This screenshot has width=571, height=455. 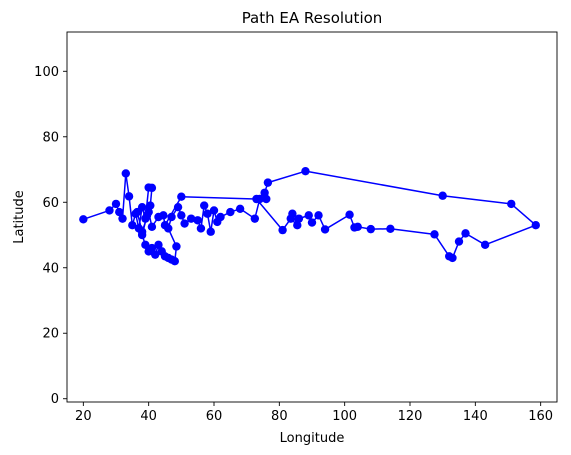 I want to click on x-axis-ticks: 20 40 60 80 100 120 140 160, so click(x=314, y=413).